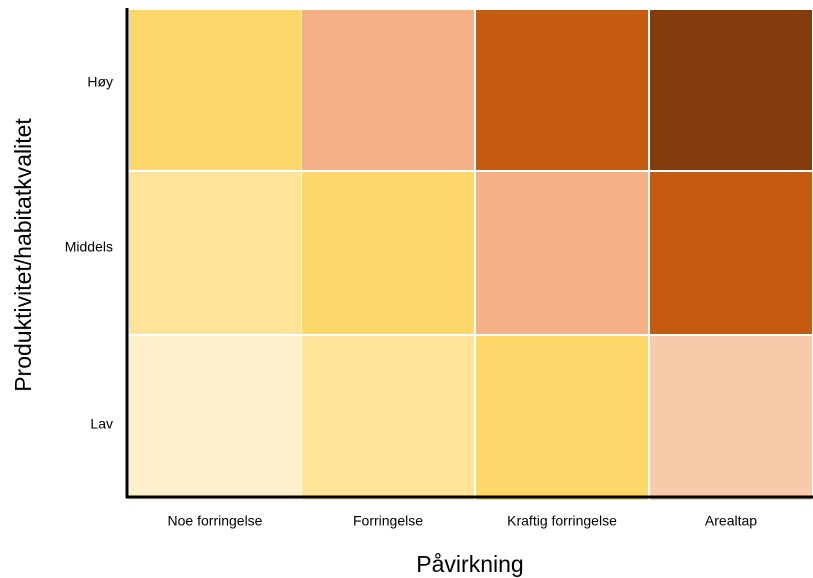 The width and height of the screenshot is (813, 578). What do you see at coordinates (562, 521) in the screenshot?
I see `x-label: Kraftig forringelse` at bounding box center [562, 521].